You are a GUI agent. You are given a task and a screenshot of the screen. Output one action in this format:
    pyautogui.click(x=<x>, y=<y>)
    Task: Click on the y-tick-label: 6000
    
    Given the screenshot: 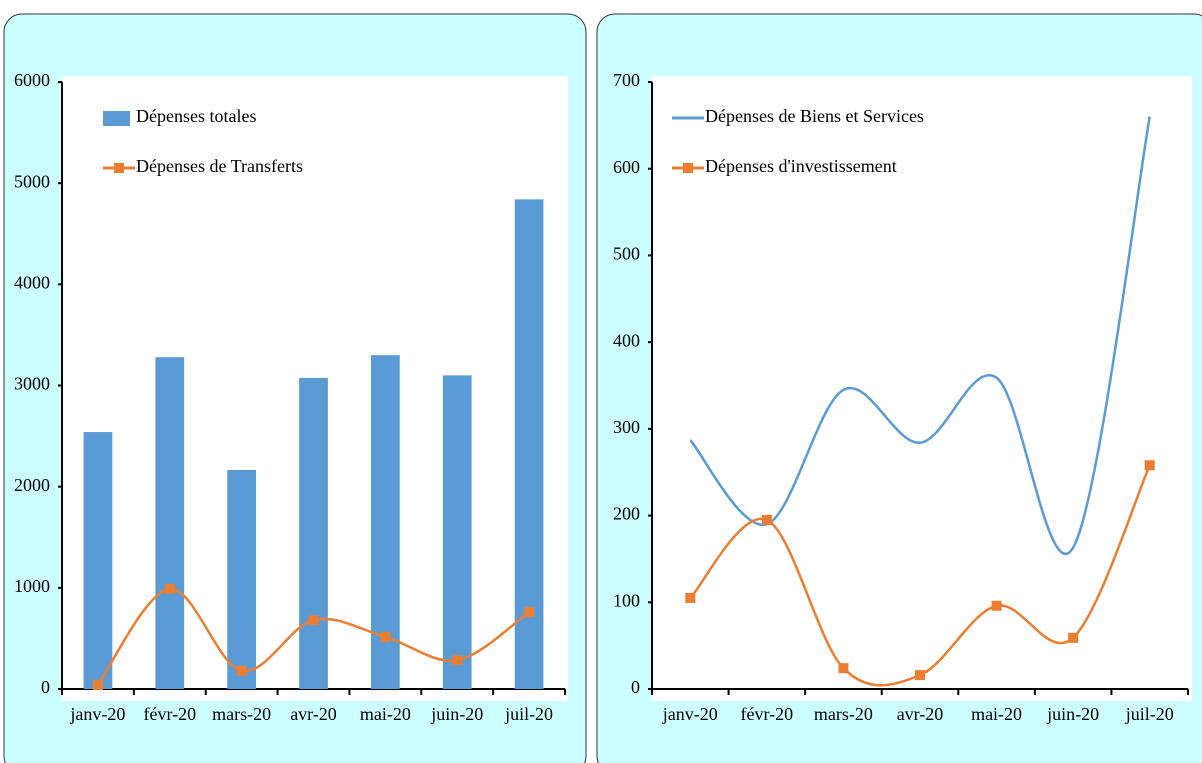 What is the action you would take?
    pyautogui.click(x=32, y=80)
    